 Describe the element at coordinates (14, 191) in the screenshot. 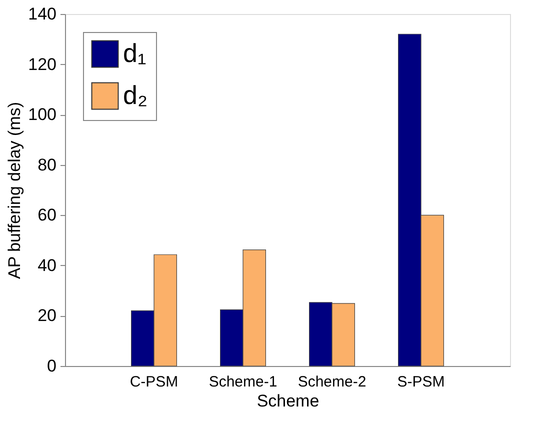

I see `y-axis-title: AP buffering delay (ms)` at that location.